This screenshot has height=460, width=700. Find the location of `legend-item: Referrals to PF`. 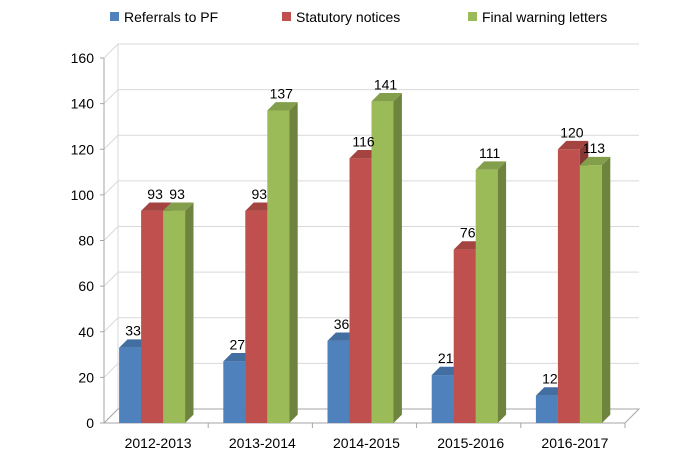

legend-item: Referrals to PF is located at coordinates (164, 17).